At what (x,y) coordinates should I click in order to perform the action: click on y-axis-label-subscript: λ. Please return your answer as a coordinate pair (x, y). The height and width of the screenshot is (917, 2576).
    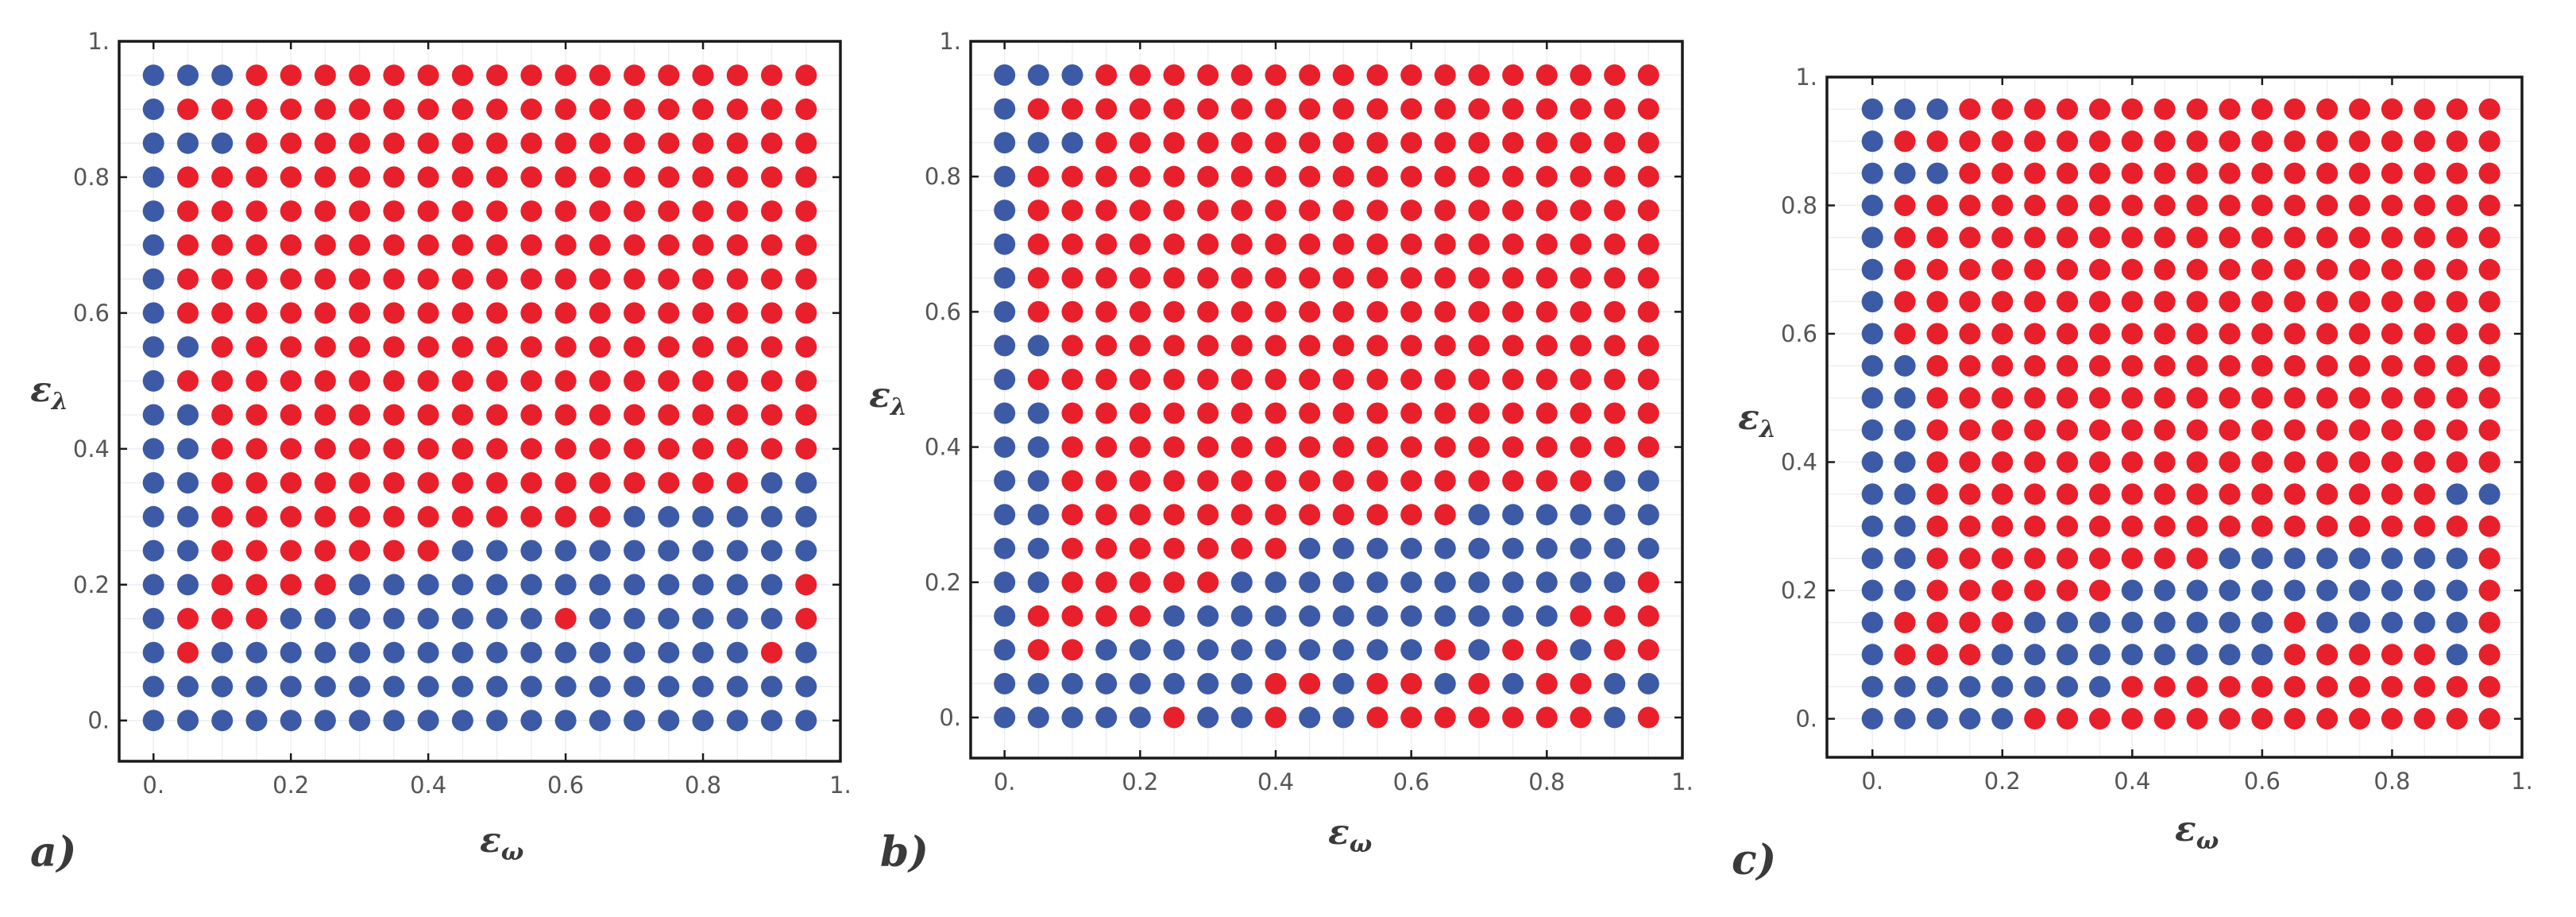
    Looking at the image, I should click on (1767, 429).